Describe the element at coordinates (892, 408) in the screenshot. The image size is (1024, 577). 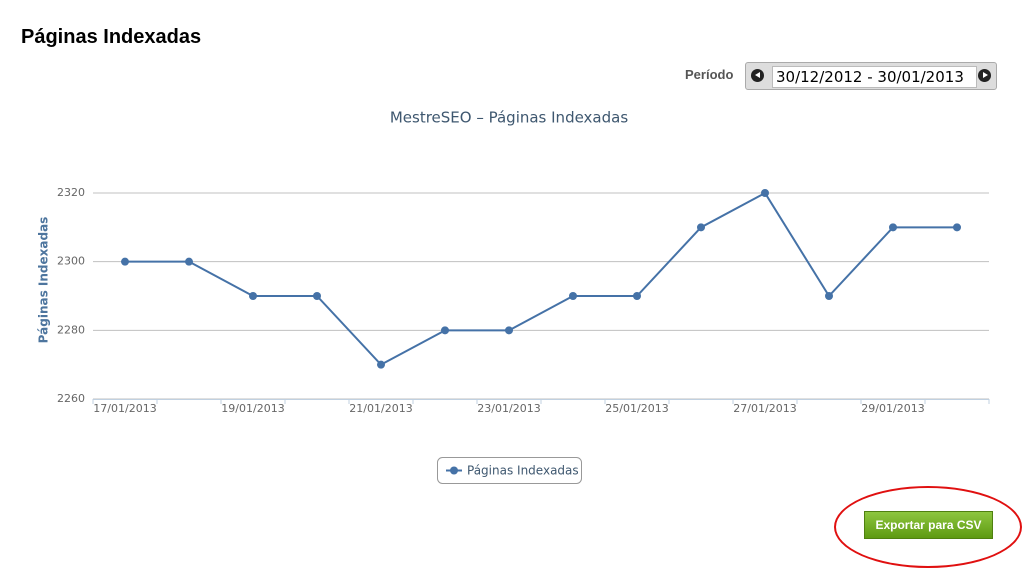
I see `x-tick-label: 29/01/2013` at that location.